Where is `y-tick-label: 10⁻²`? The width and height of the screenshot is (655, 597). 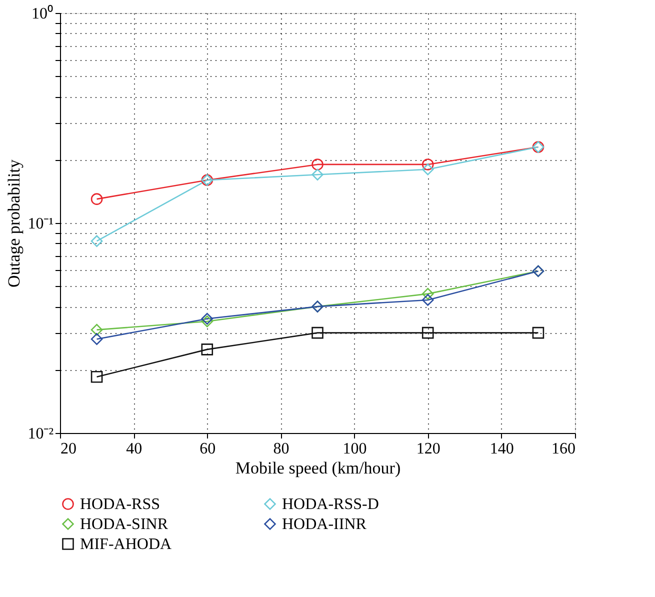 y-tick-label: 10⁻² is located at coordinates (41, 434).